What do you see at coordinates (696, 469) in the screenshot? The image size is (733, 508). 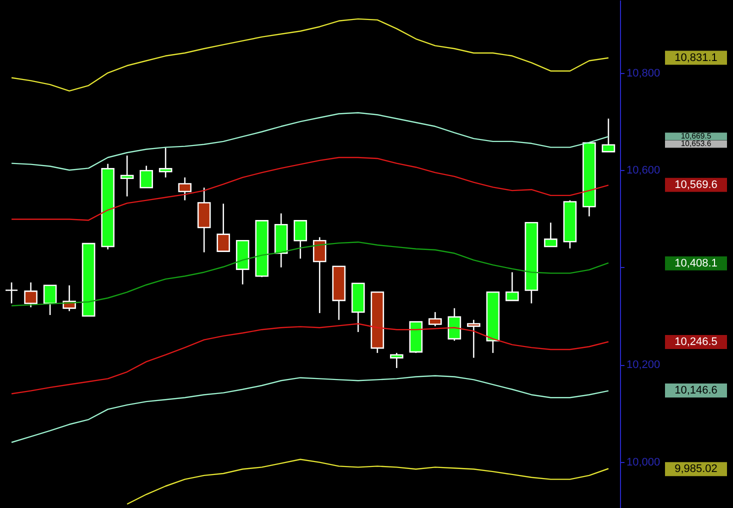 I see `y2-tick-label: 9,985.02` at bounding box center [696, 469].